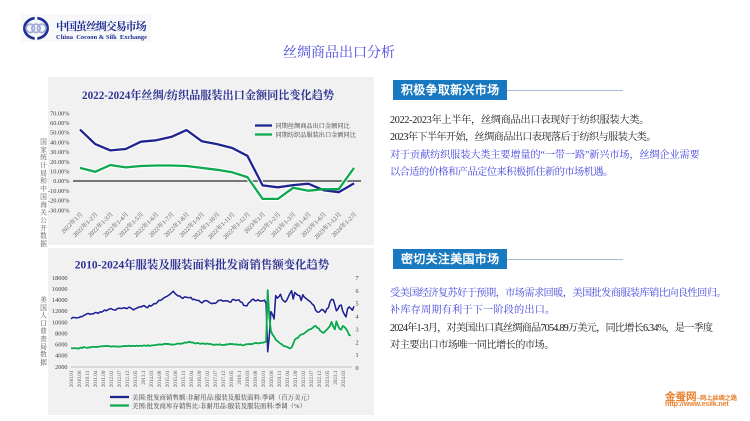 The height and width of the screenshot is (421, 750). Describe the element at coordinates (104, 378) in the screenshot. I see `svg-text: 2011.09` at that location.